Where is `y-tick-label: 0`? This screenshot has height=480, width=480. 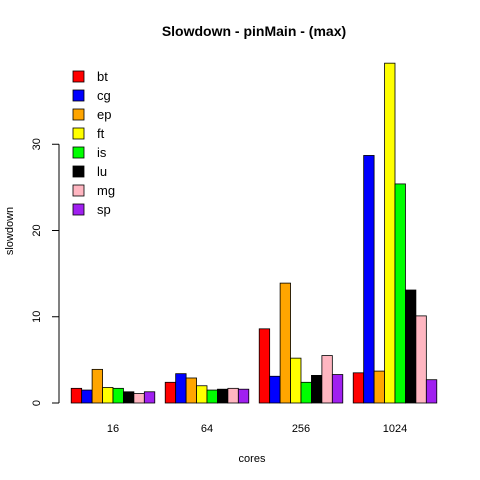
y-tick-label: 0 is located at coordinates (37, 403).